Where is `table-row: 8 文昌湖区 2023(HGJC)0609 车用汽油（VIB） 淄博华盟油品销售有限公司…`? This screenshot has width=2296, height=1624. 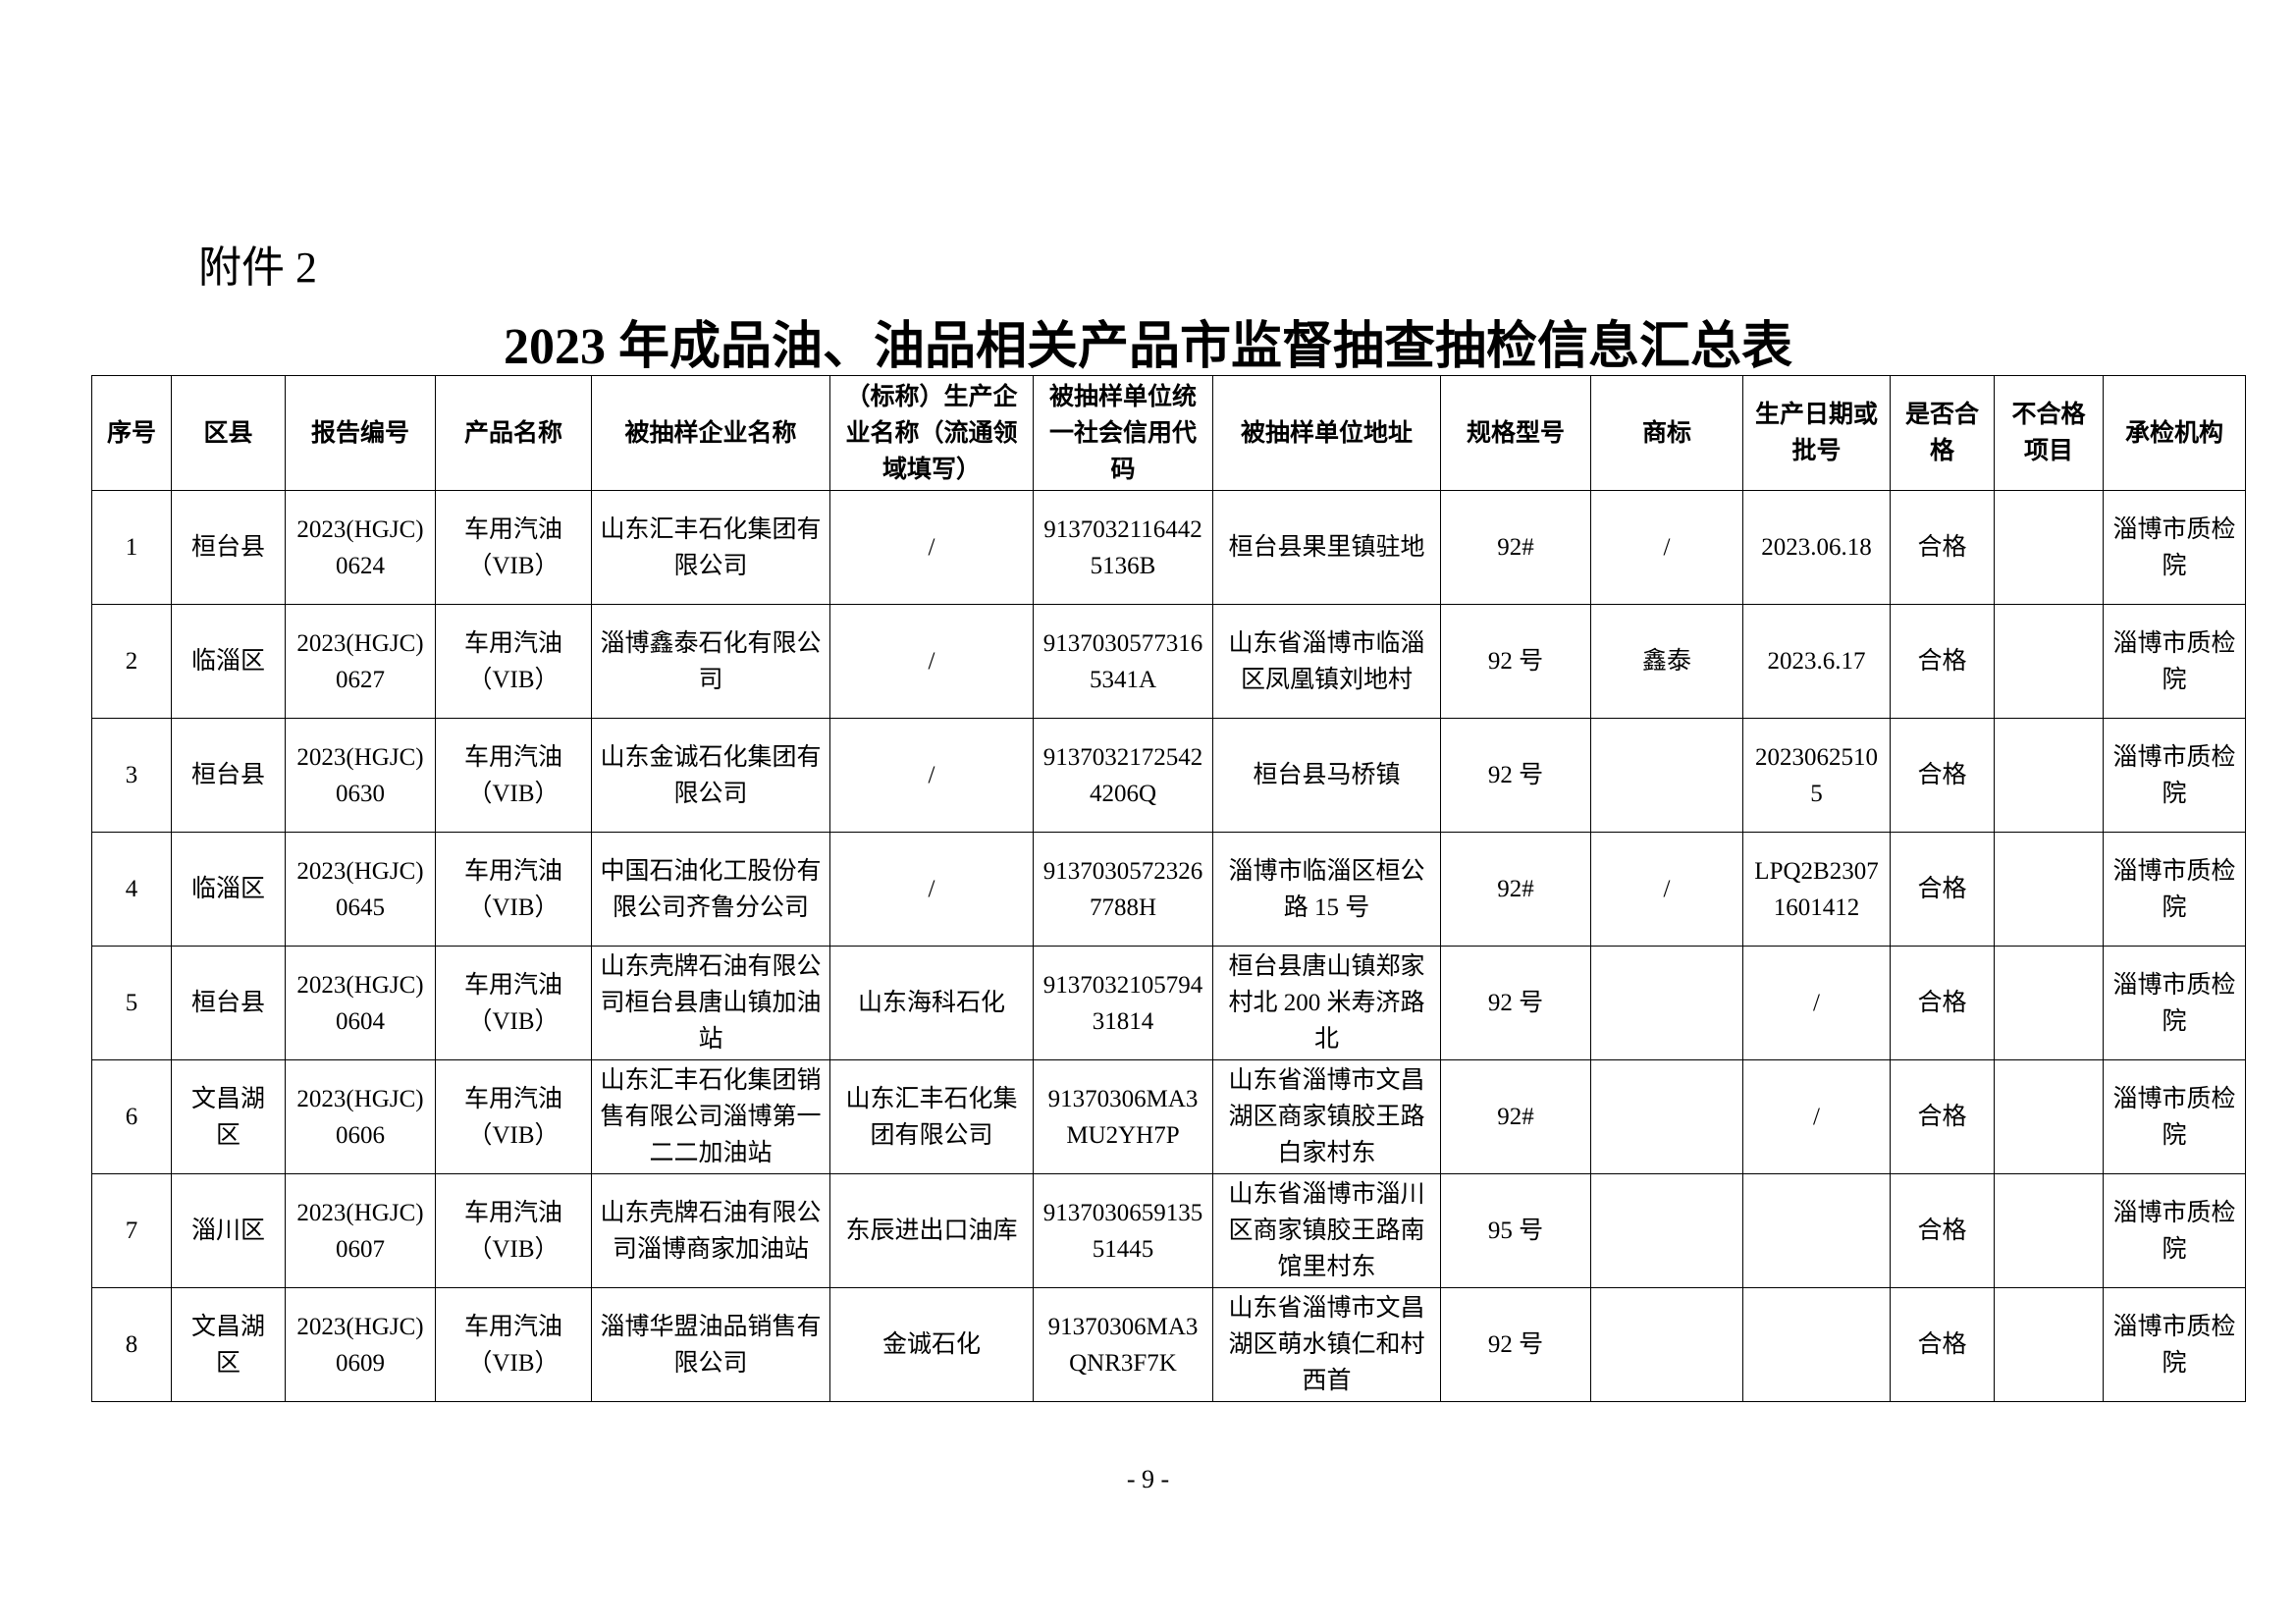 table-row: 8 文昌湖区 2023(HGJC)0609 车用汽油（VIB） 淄博华盟油品销售有限公司… is located at coordinates (1168, 1344).